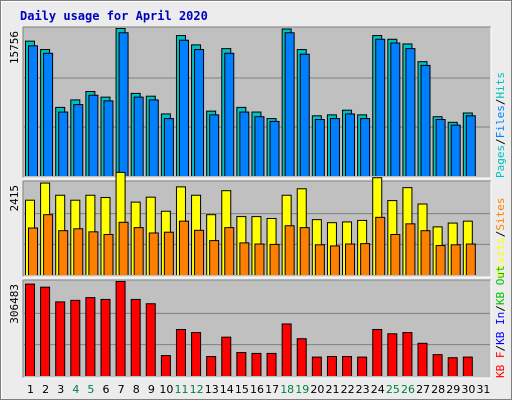  What do you see at coordinates (378, 389) in the screenshot?
I see `day-label: 24` at bounding box center [378, 389].